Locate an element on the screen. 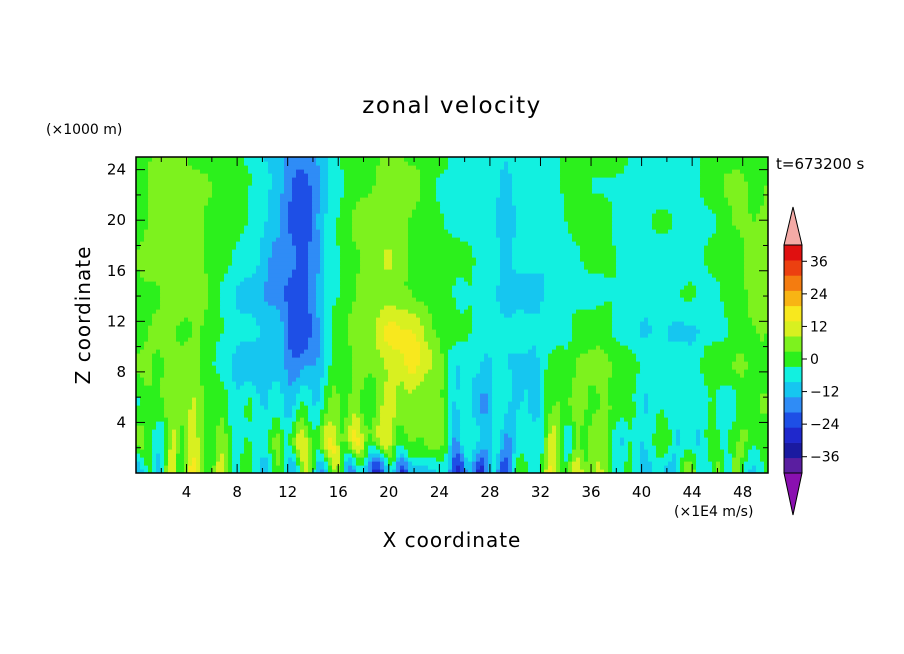  colorbar-tick-label: 12 is located at coordinates (819, 327).